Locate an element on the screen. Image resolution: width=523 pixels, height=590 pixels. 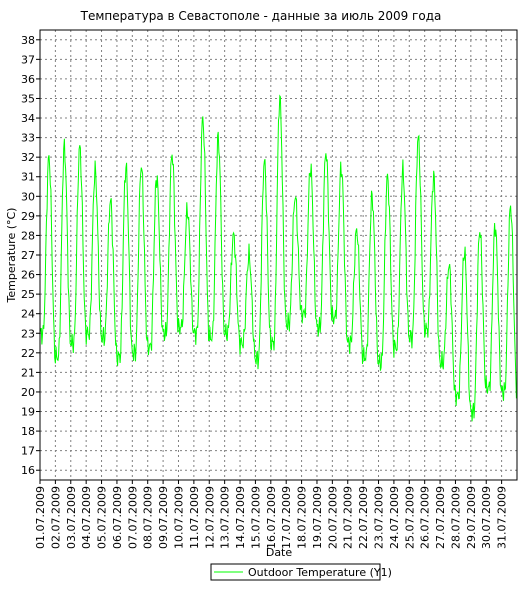
y-tick-label: 18 is located at coordinates (28, 431).